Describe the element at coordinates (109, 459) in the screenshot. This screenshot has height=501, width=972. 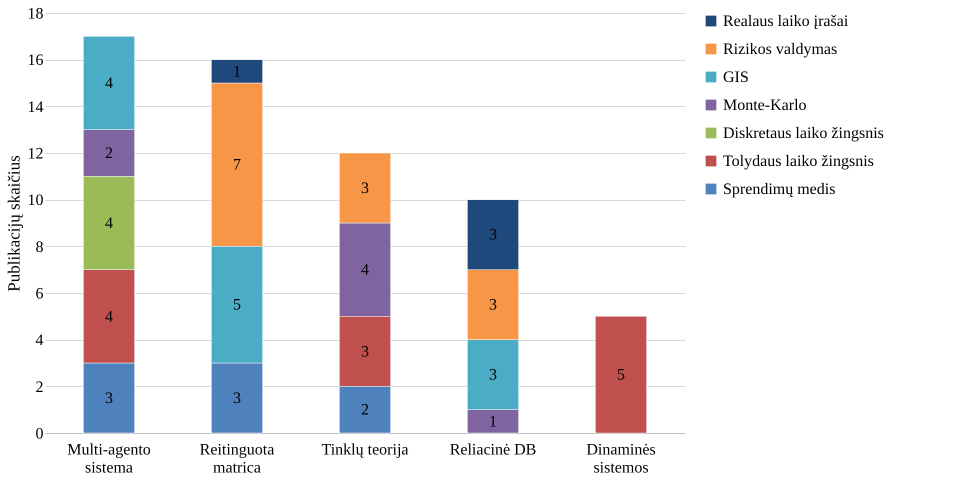
I see `x-tick-label: Multi-agento sistema` at that location.